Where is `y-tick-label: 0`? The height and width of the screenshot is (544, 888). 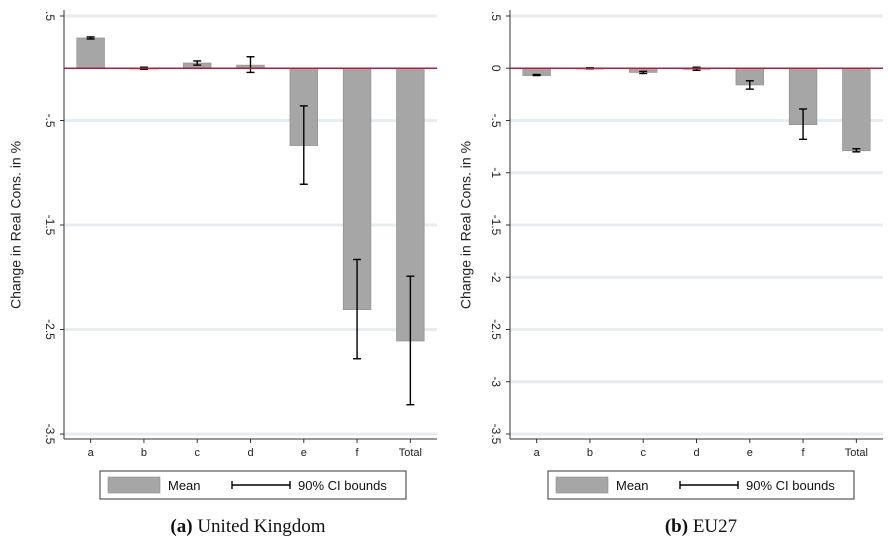
y-tick-label: 0 is located at coordinates (496, 68).